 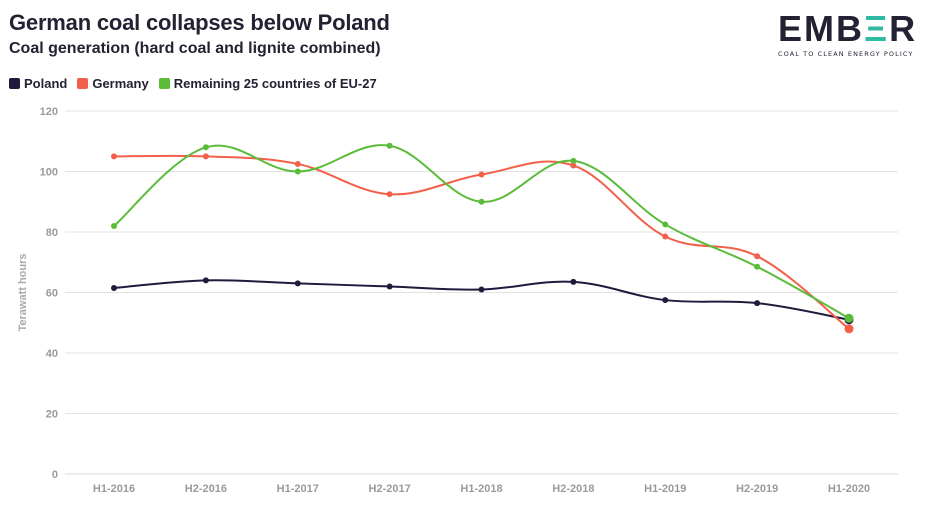 What do you see at coordinates (23, 292) in the screenshot?
I see `y-axis-label: Terawatt hours` at bounding box center [23, 292].